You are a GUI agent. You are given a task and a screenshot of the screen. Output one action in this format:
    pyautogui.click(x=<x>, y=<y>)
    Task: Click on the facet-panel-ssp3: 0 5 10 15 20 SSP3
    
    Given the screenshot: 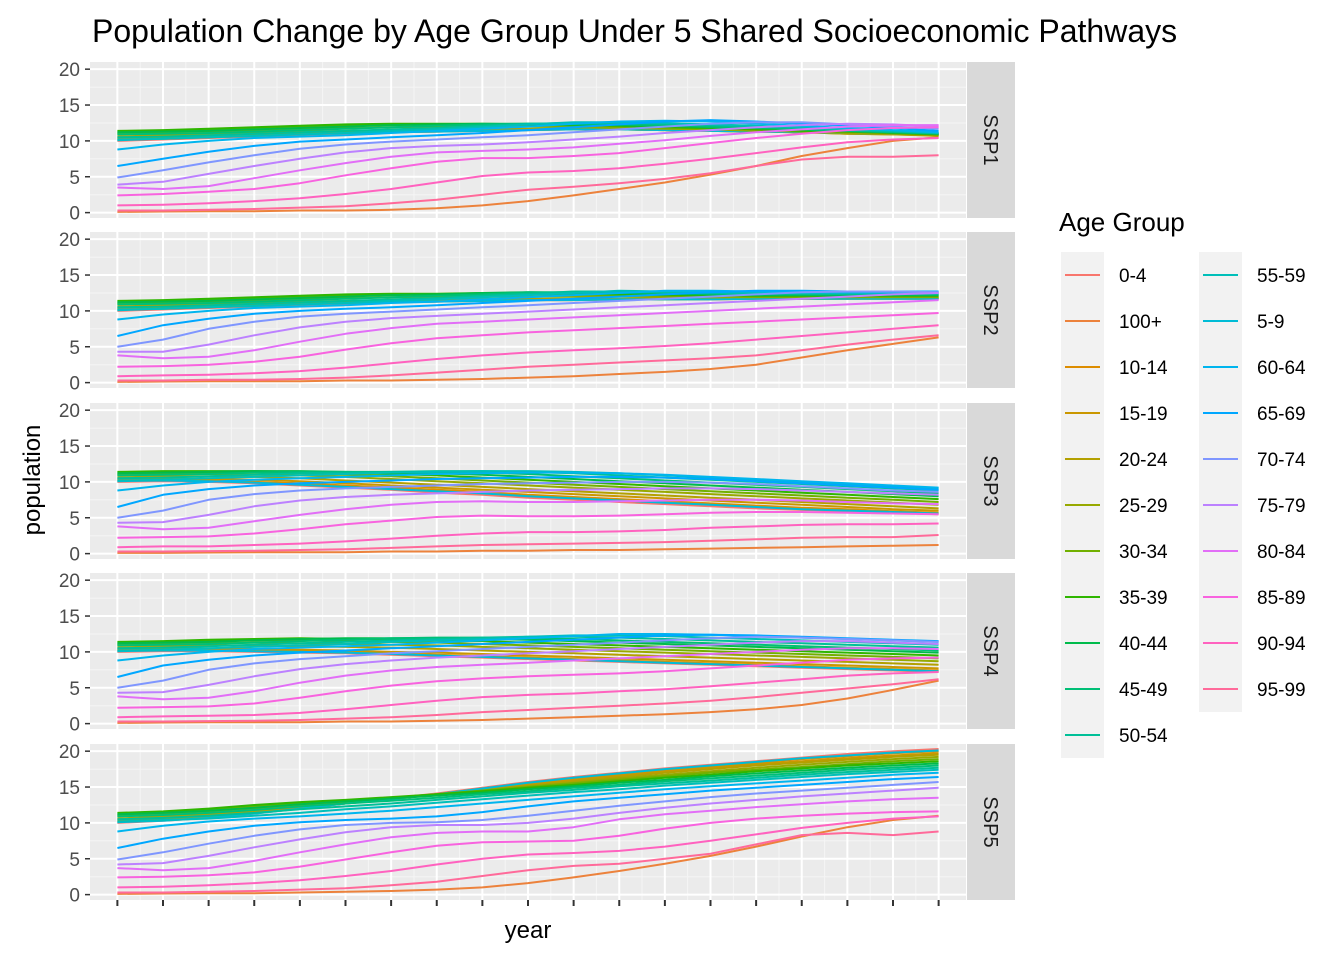 What is the action you would take?
    pyautogui.click(x=537, y=483)
    